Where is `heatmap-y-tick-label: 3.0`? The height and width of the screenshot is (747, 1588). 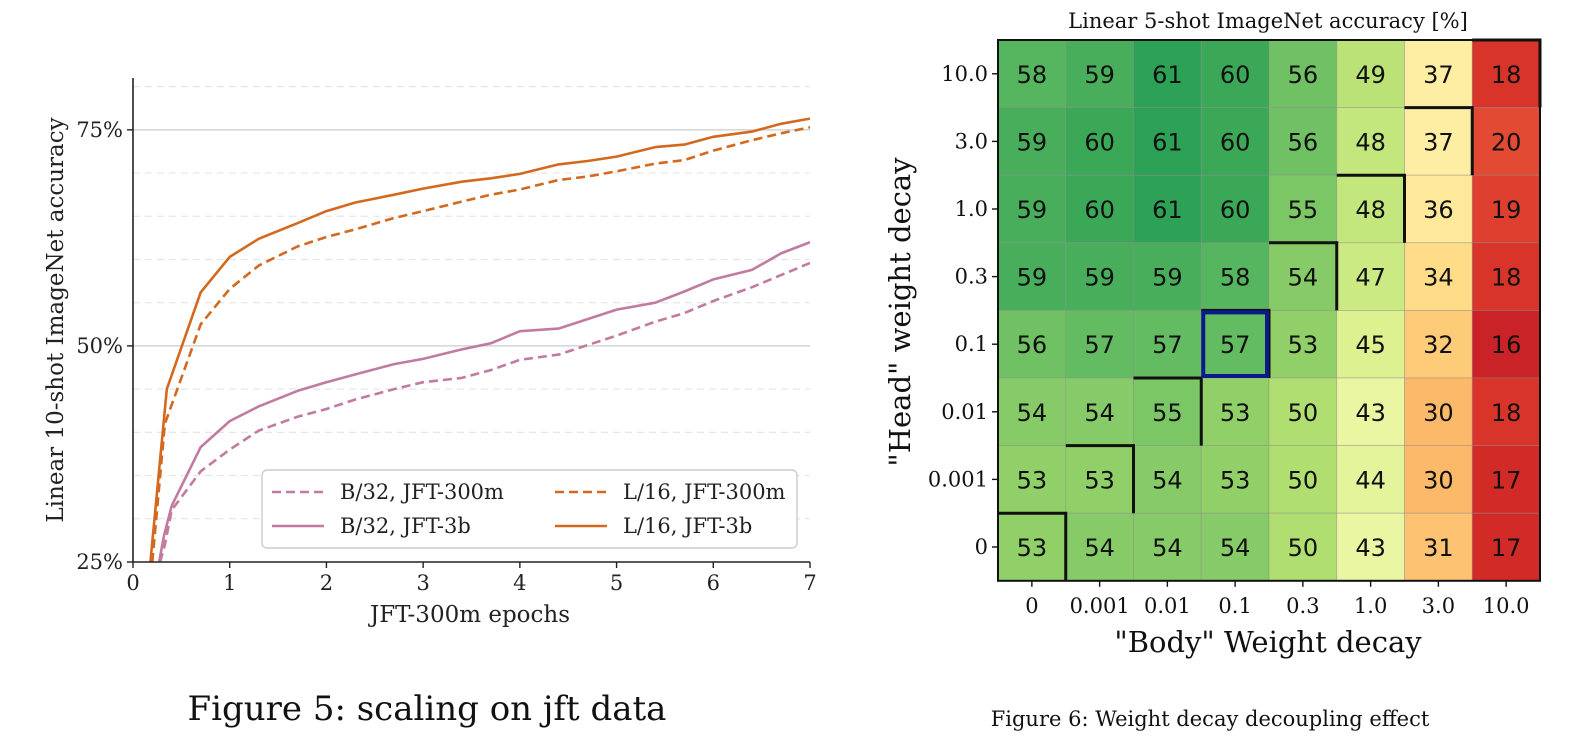
heatmap-y-tick-label: 3.0 is located at coordinates (971, 141).